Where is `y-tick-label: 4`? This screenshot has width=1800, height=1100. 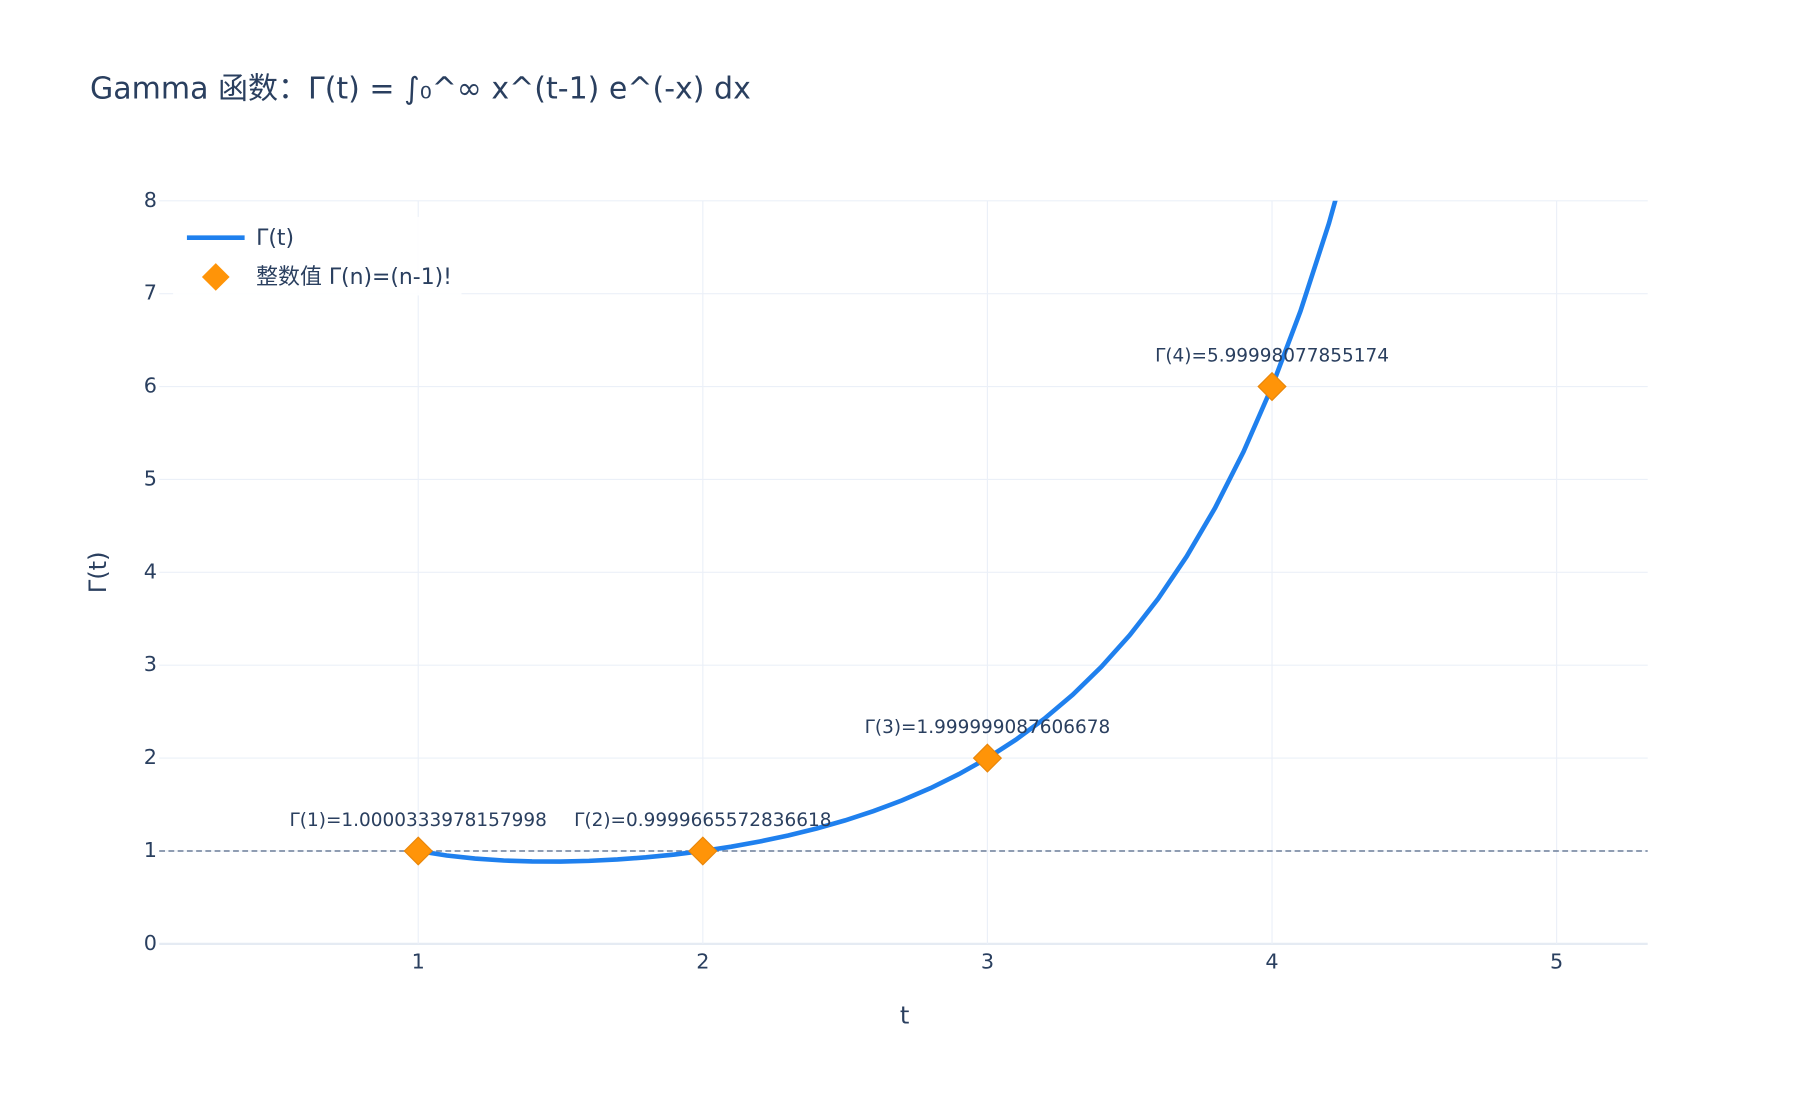
y-tick-label: 4 is located at coordinates (150, 571).